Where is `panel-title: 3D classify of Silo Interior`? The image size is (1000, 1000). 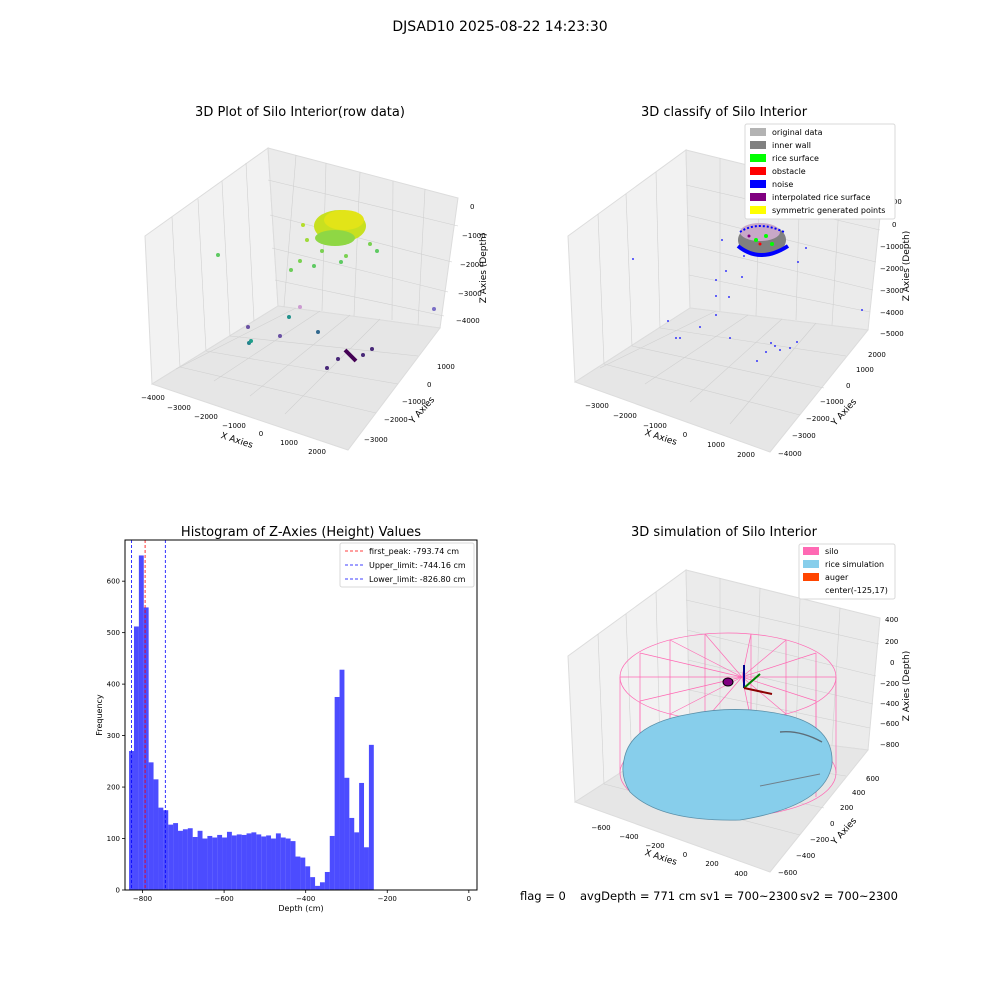 panel-title: 3D classify of Silo Interior is located at coordinates (724, 112).